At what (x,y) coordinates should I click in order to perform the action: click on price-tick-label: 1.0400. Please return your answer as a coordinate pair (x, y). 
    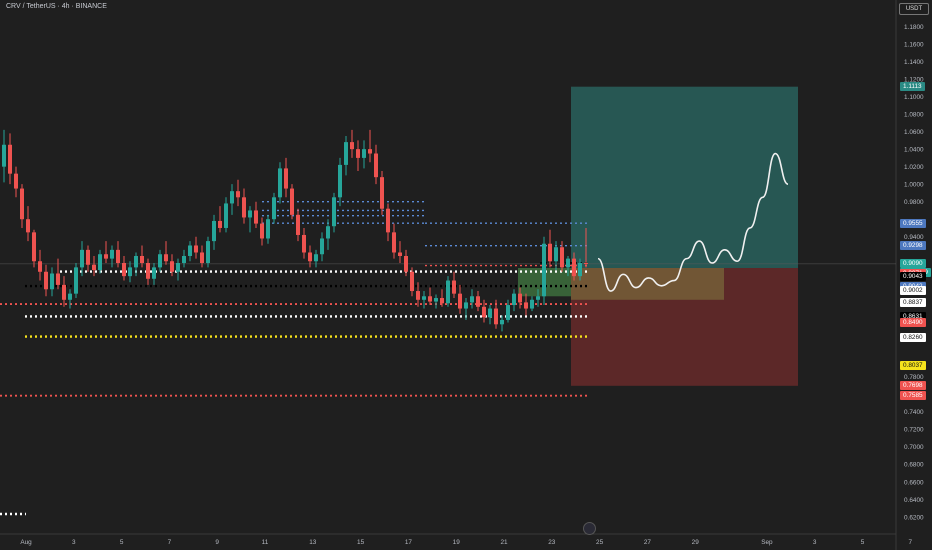
    Looking at the image, I should click on (914, 149).